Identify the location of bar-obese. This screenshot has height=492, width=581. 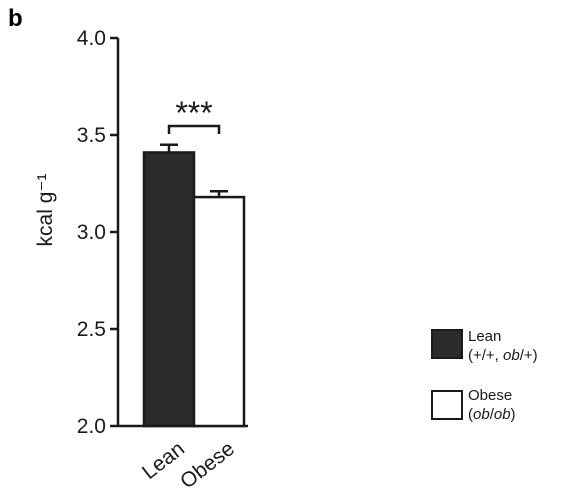
(219, 311).